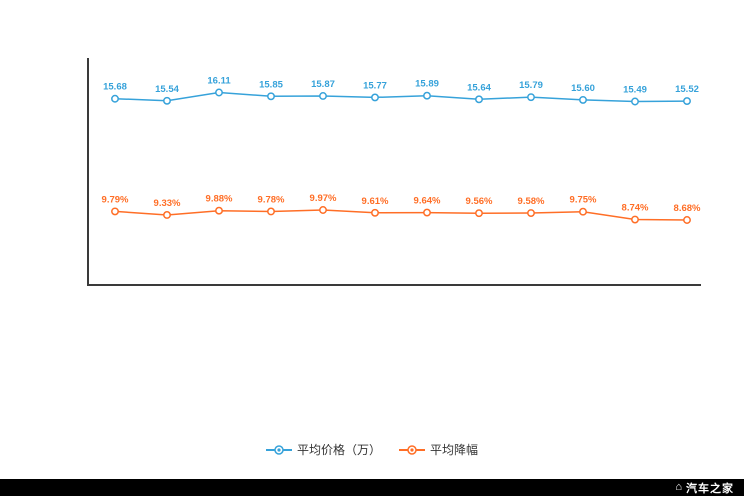  Describe the element at coordinates (375, 201) in the screenshot. I see `data-label: 9.61%` at that location.